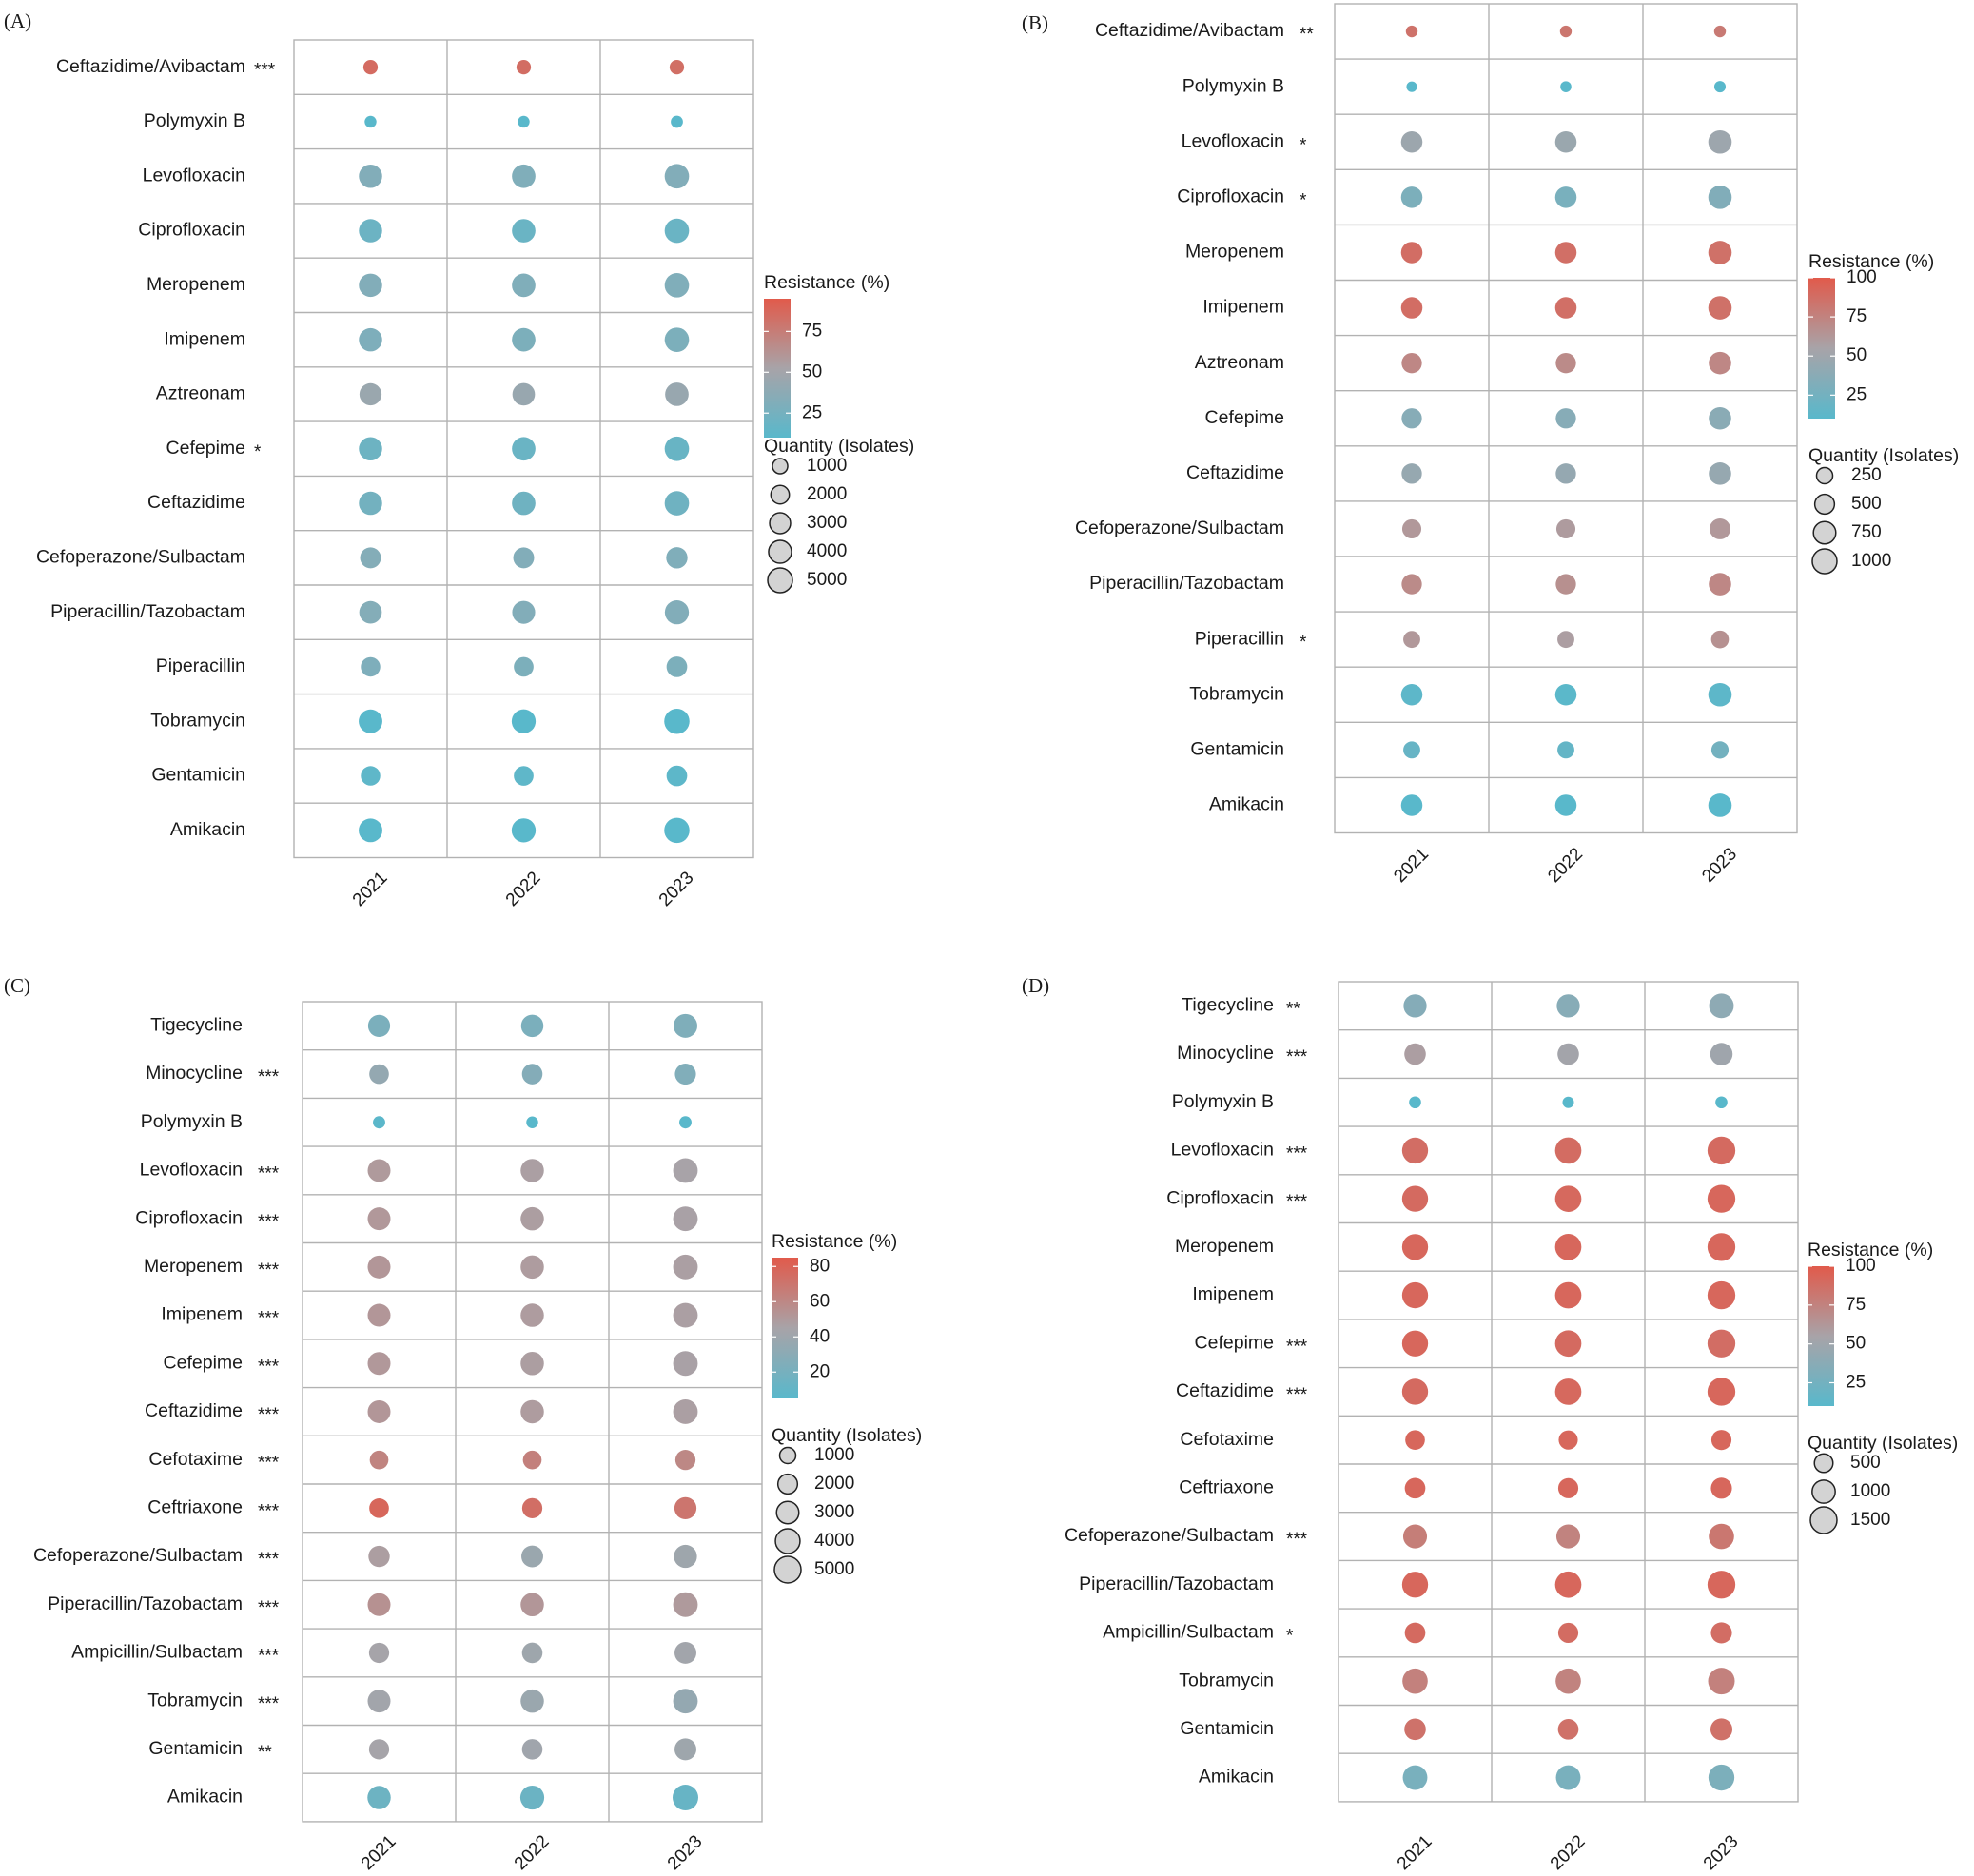 This screenshot has width=1974, height=1876. What do you see at coordinates (194, 1073) in the screenshot?
I see `drug-label: Minocycline` at bounding box center [194, 1073].